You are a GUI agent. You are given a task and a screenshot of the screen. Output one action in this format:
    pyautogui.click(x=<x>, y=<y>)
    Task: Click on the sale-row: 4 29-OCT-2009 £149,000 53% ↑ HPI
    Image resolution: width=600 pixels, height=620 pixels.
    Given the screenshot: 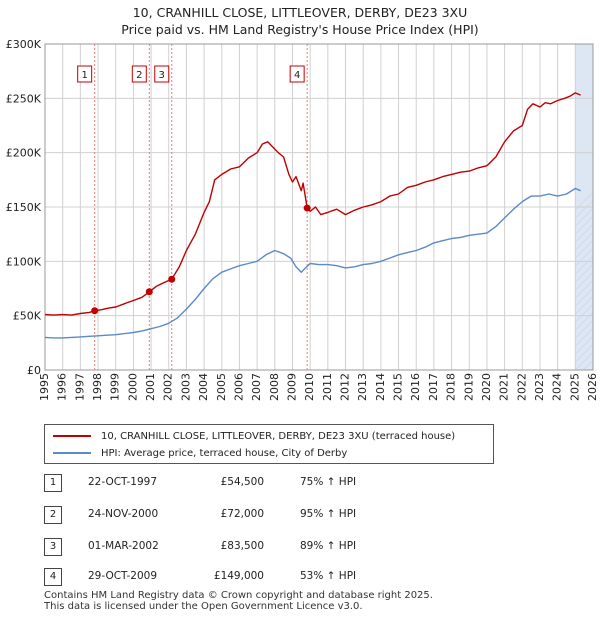 What is the action you would take?
    pyautogui.click(x=254, y=578)
    